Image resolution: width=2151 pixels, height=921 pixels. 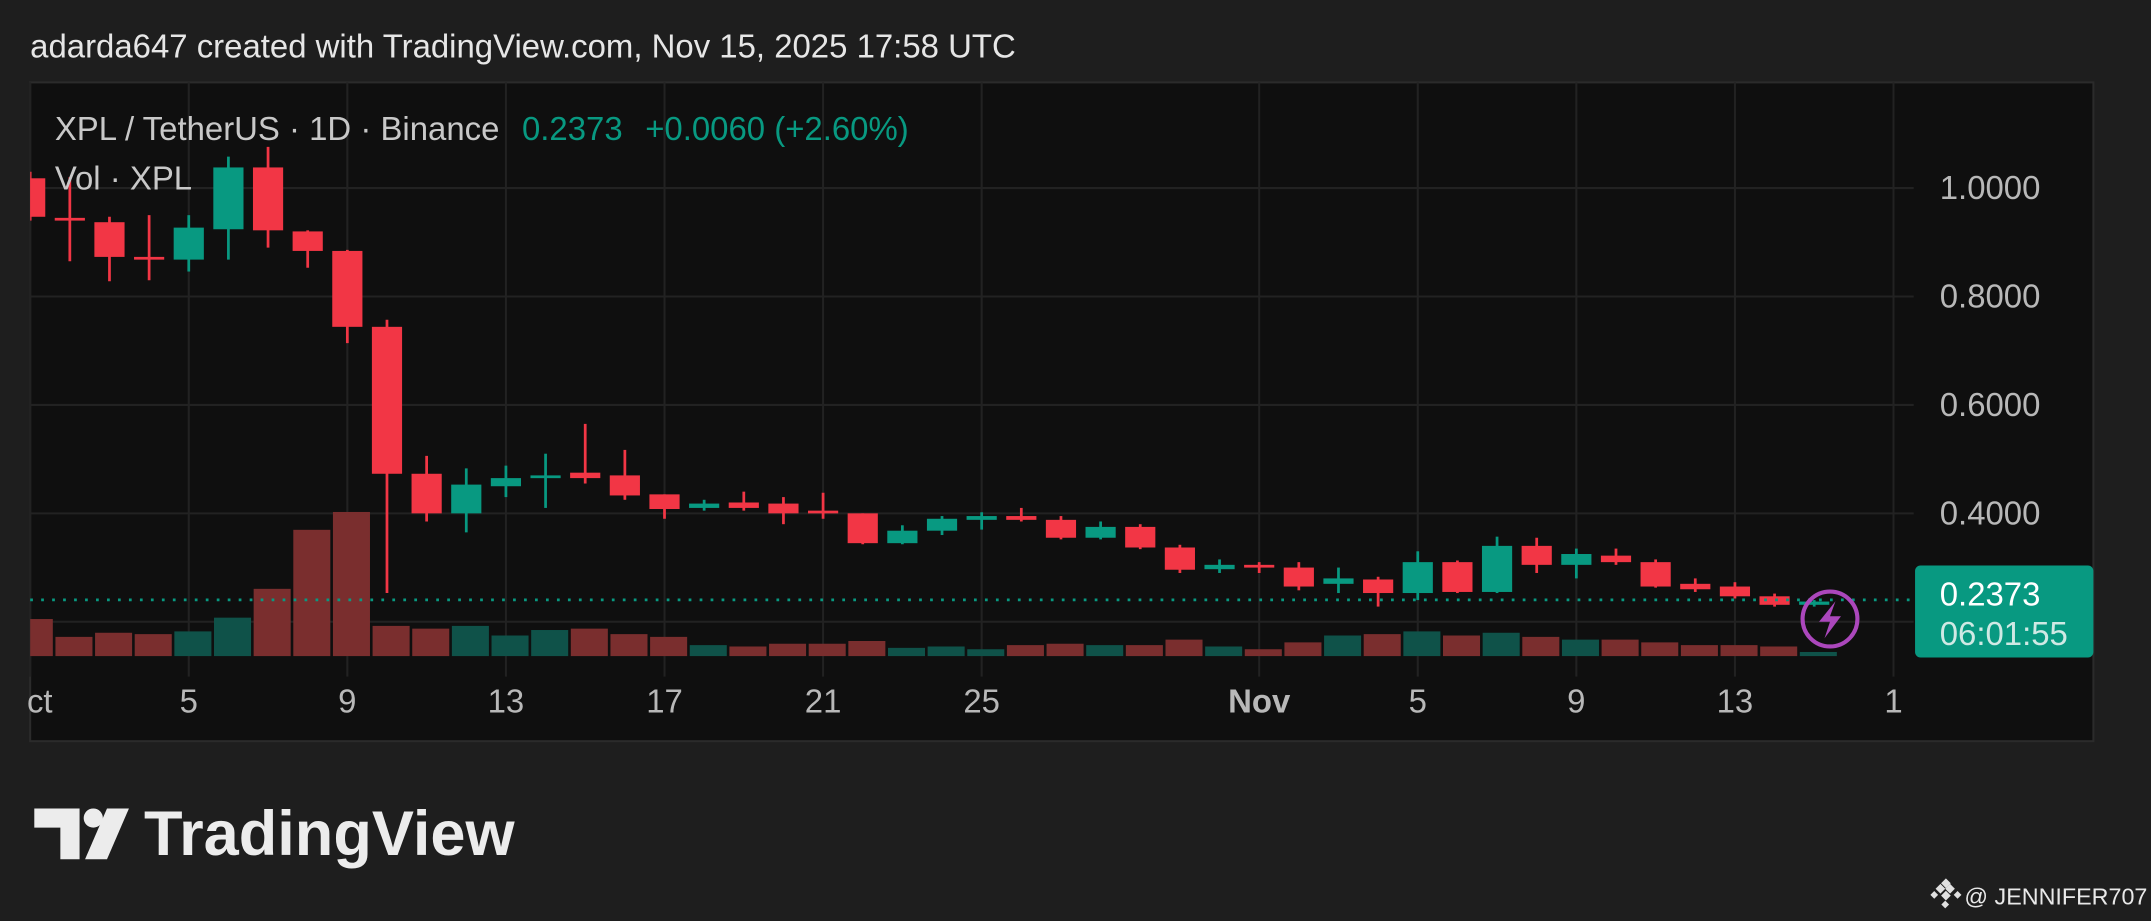 I want to click on alert-icon, so click(x=1830, y=619).